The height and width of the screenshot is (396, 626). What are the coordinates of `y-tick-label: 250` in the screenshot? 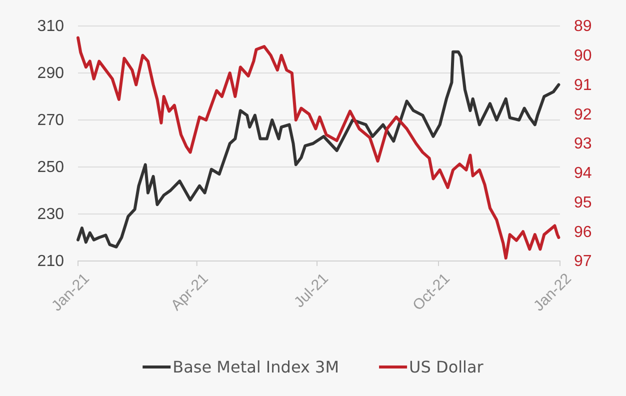 It's located at (50, 167).